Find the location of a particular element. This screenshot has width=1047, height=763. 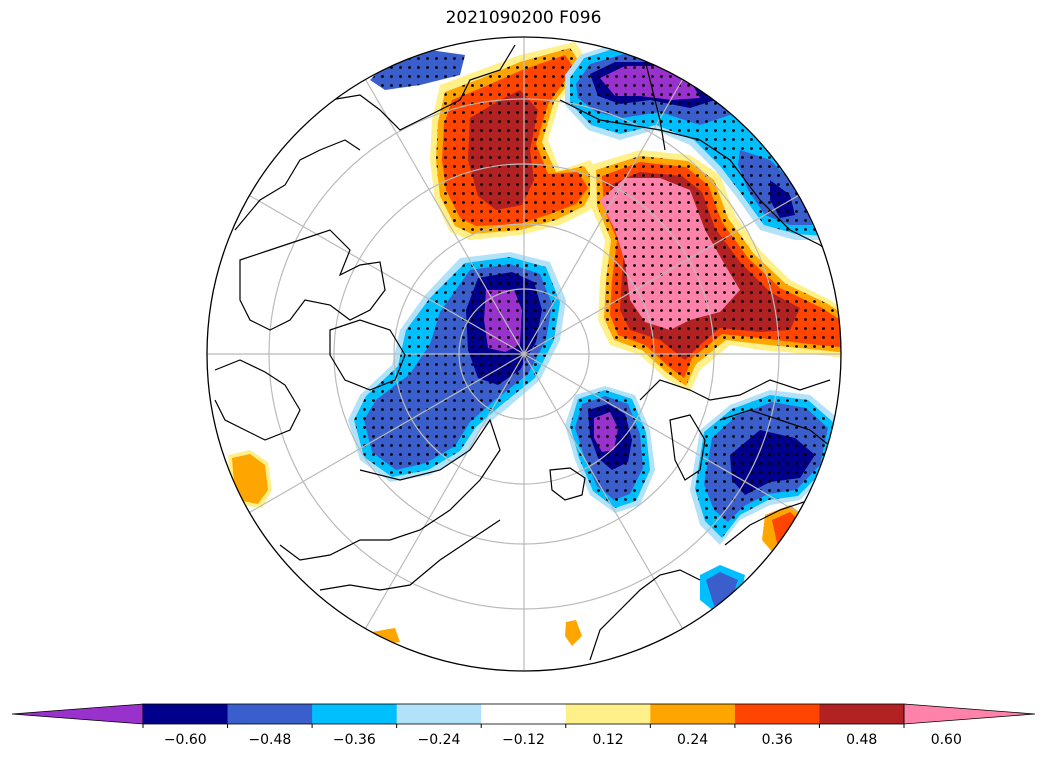

anomaly-atlantic is located at coordinates (610, 449).